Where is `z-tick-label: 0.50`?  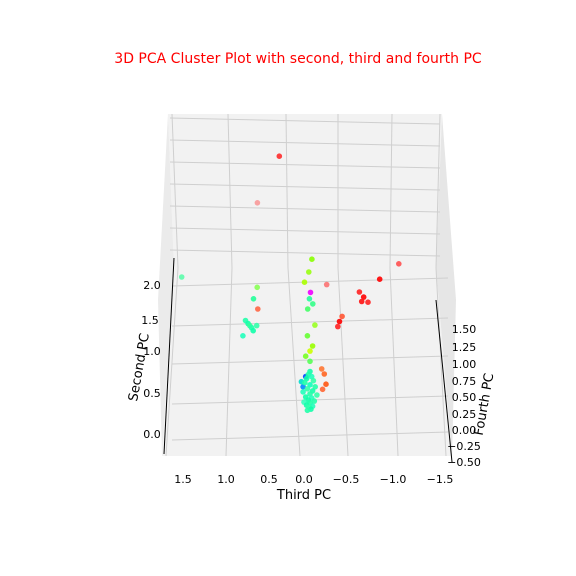 z-tick-label: 0.50 is located at coordinates (464, 397).